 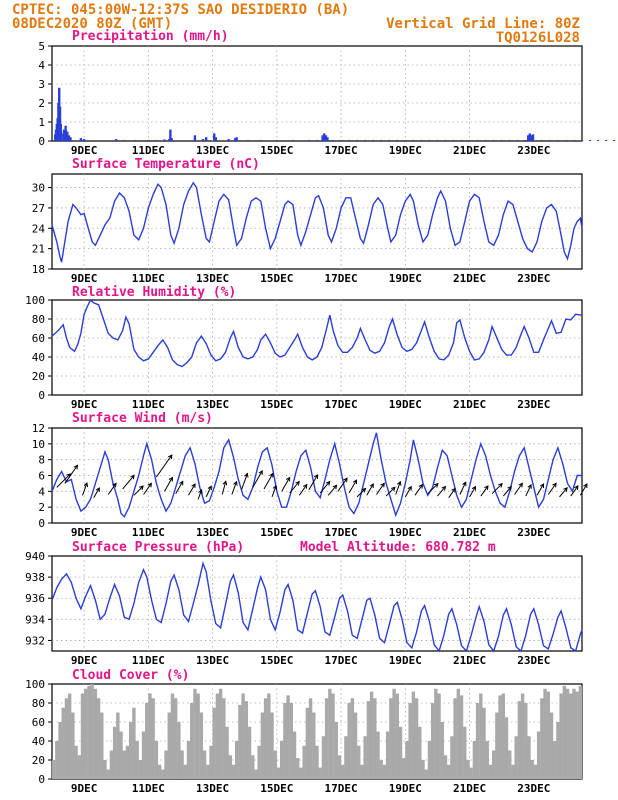 I want to click on humidity-x-tick-label: 15DEC, so click(x=276, y=404).